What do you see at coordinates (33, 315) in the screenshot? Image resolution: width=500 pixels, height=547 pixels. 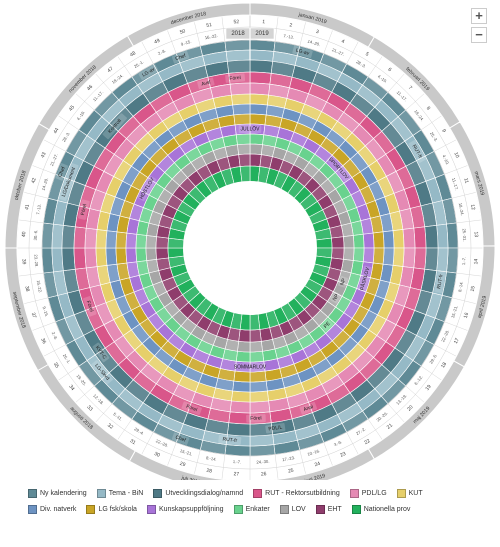 I see `week-number: 37` at bounding box center [33, 315].